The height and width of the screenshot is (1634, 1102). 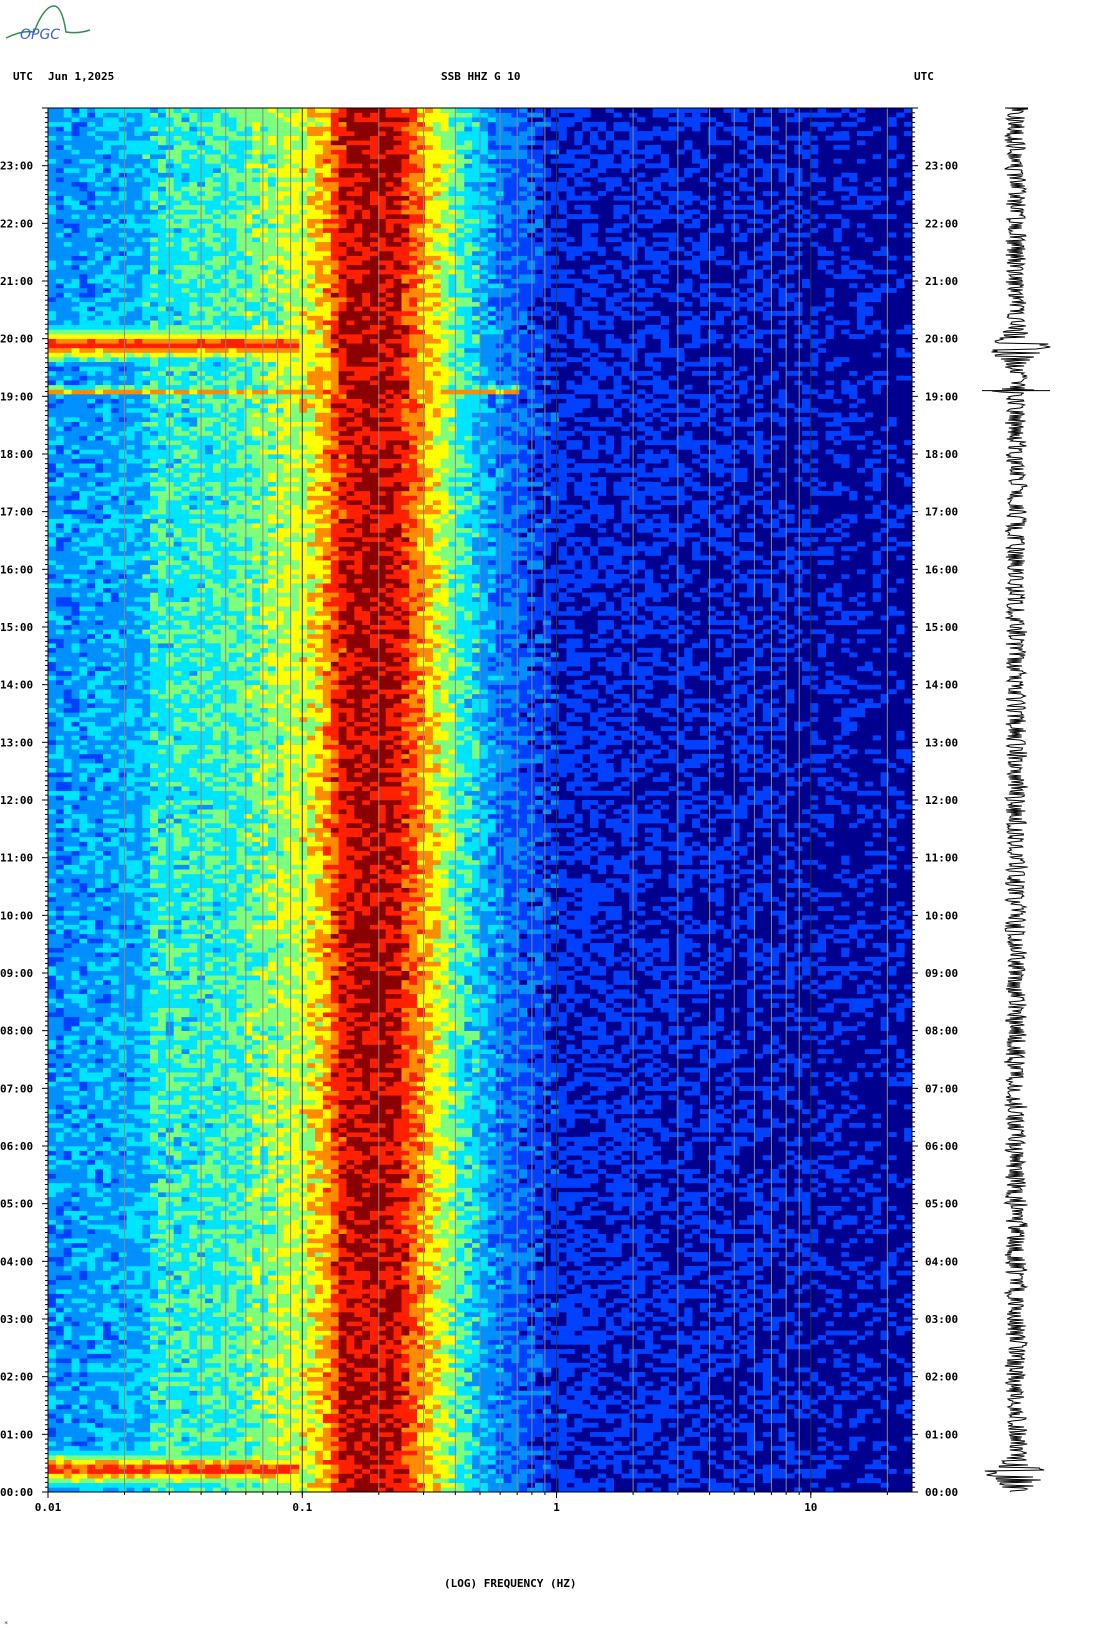 I want to click on x-tick-label: 0.1, so click(x=302, y=1507).